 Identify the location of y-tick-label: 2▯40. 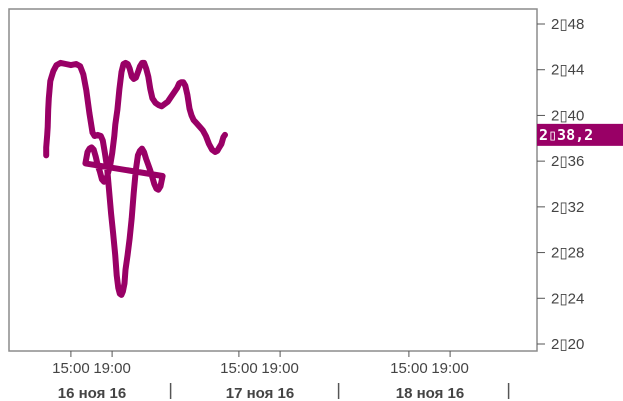
(567, 115).